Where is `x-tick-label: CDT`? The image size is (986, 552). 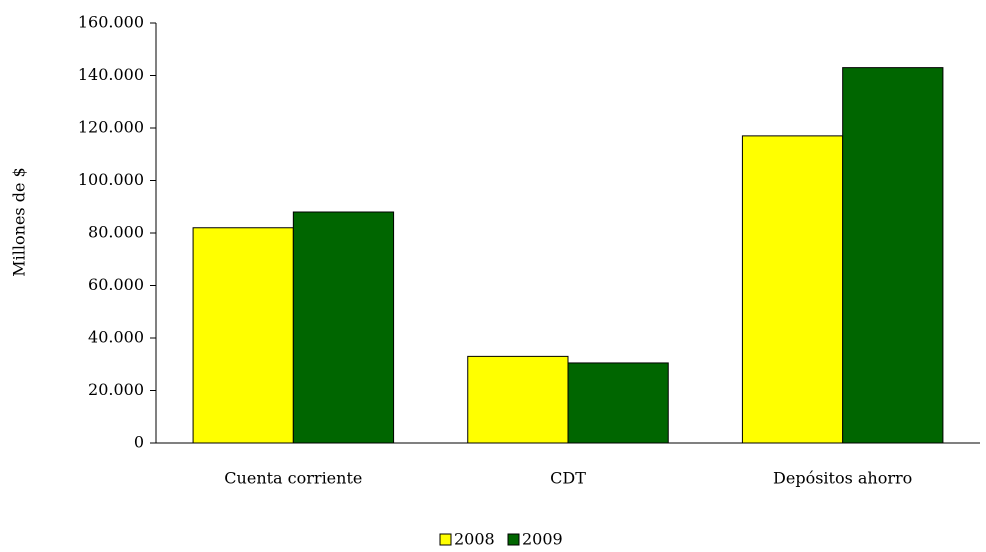 x-tick-label: CDT is located at coordinates (568, 478).